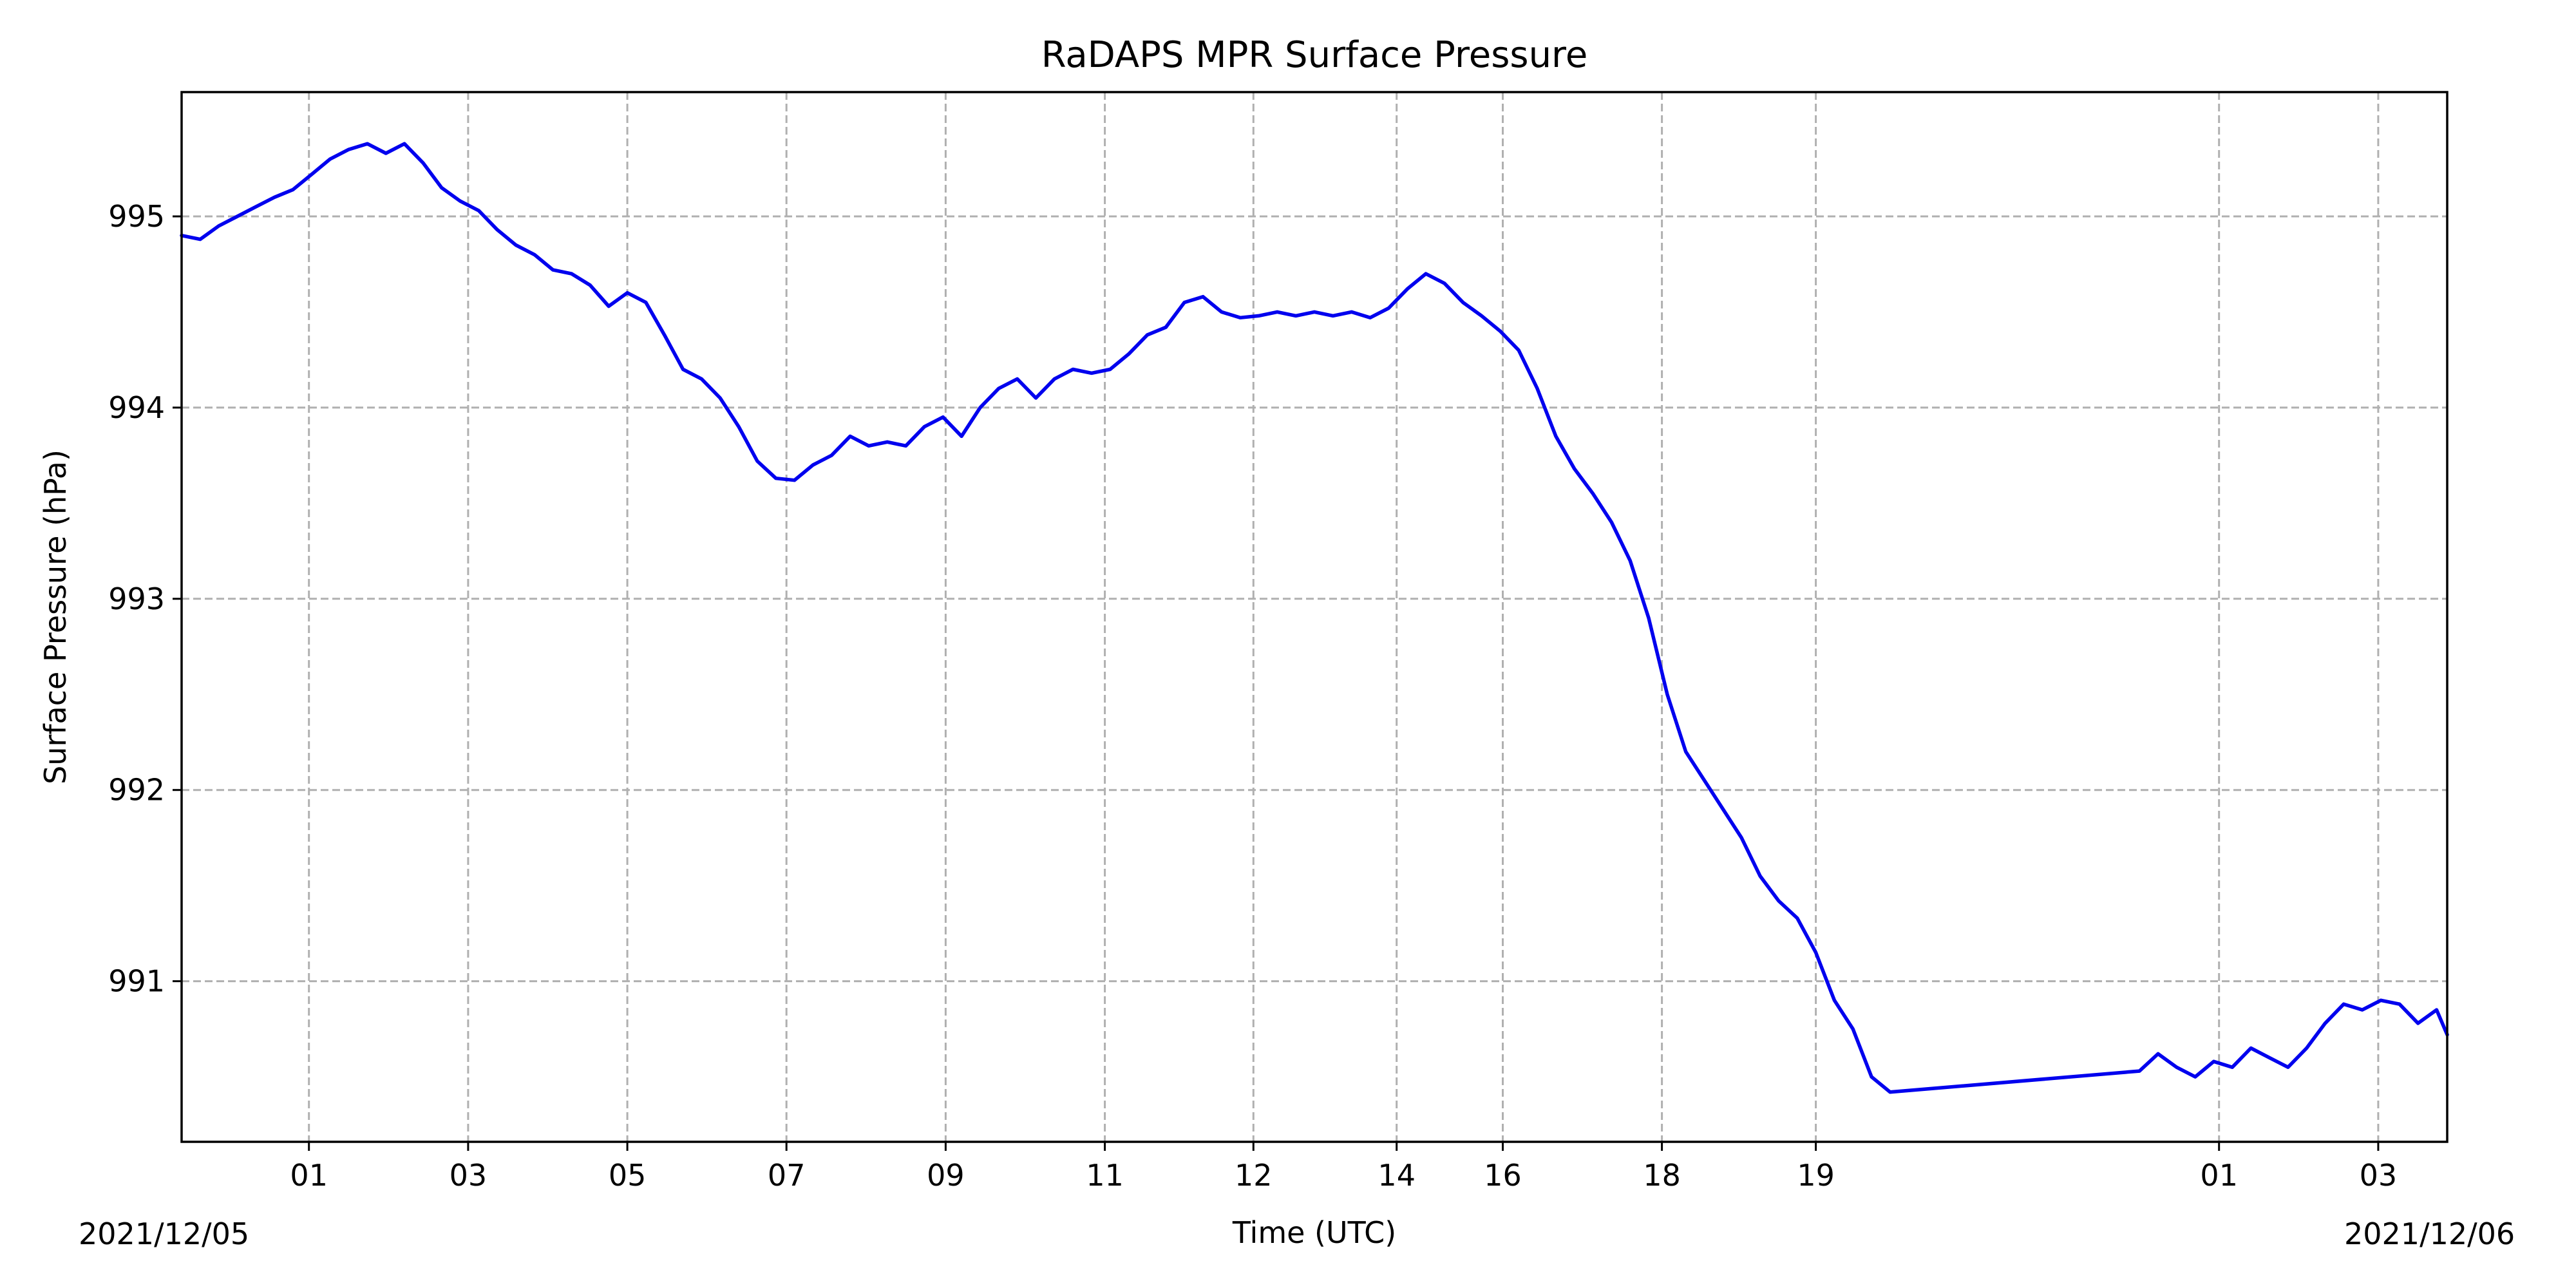 The height and width of the screenshot is (1288, 2576). I want to click on x-tick-label-8: 16, so click(1503, 1175).